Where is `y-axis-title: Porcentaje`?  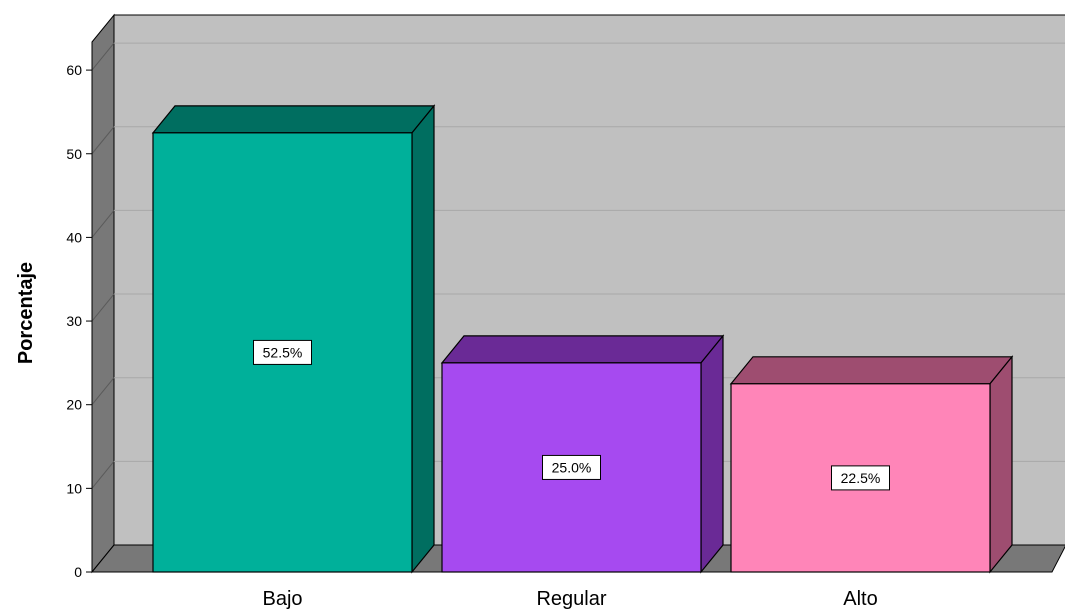
y-axis-title: Porcentaje is located at coordinates (26, 313).